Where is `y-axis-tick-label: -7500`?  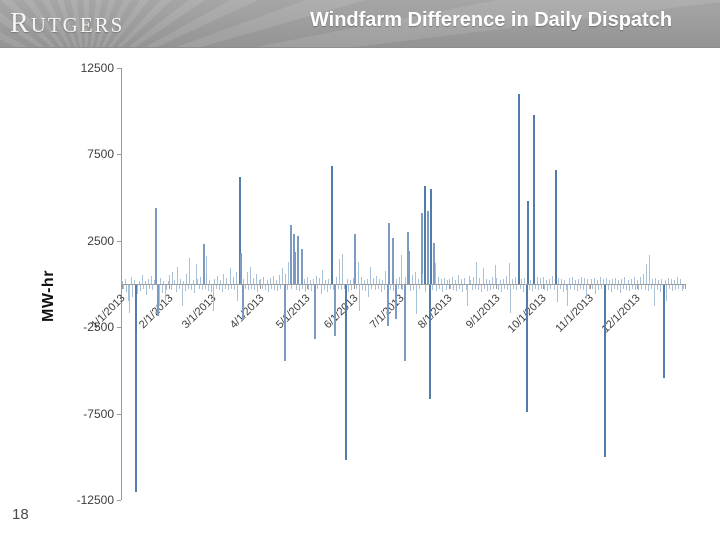 y-axis-tick-label: -7500 is located at coordinates (98, 413).